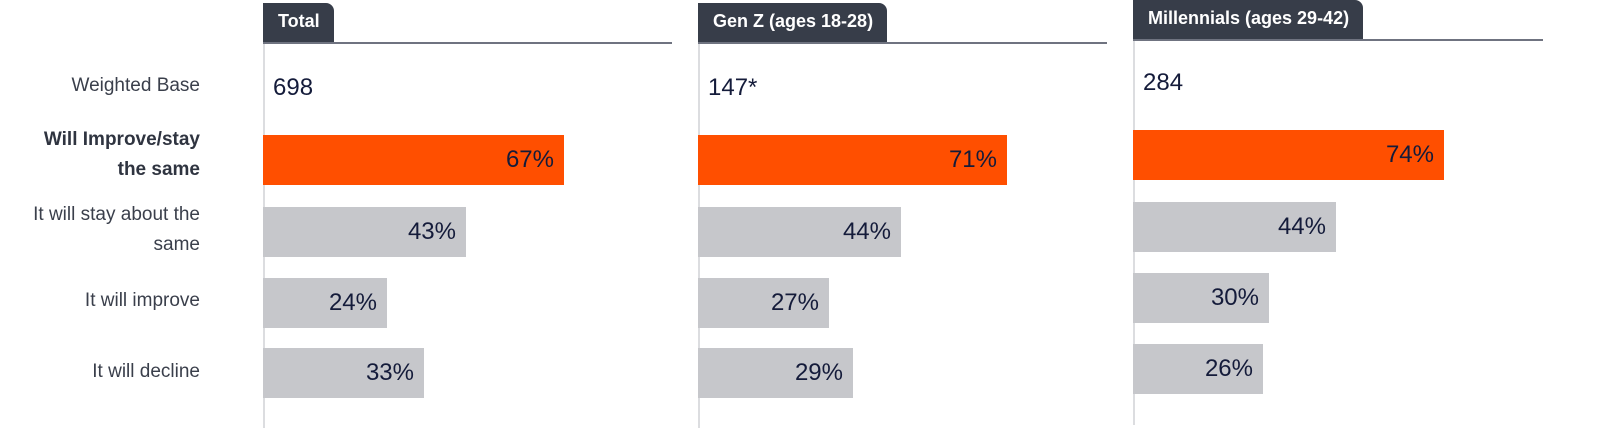 This screenshot has width=1600, height=428. What do you see at coordinates (733, 87) in the screenshot?
I see `weighted-base-value: 147*` at bounding box center [733, 87].